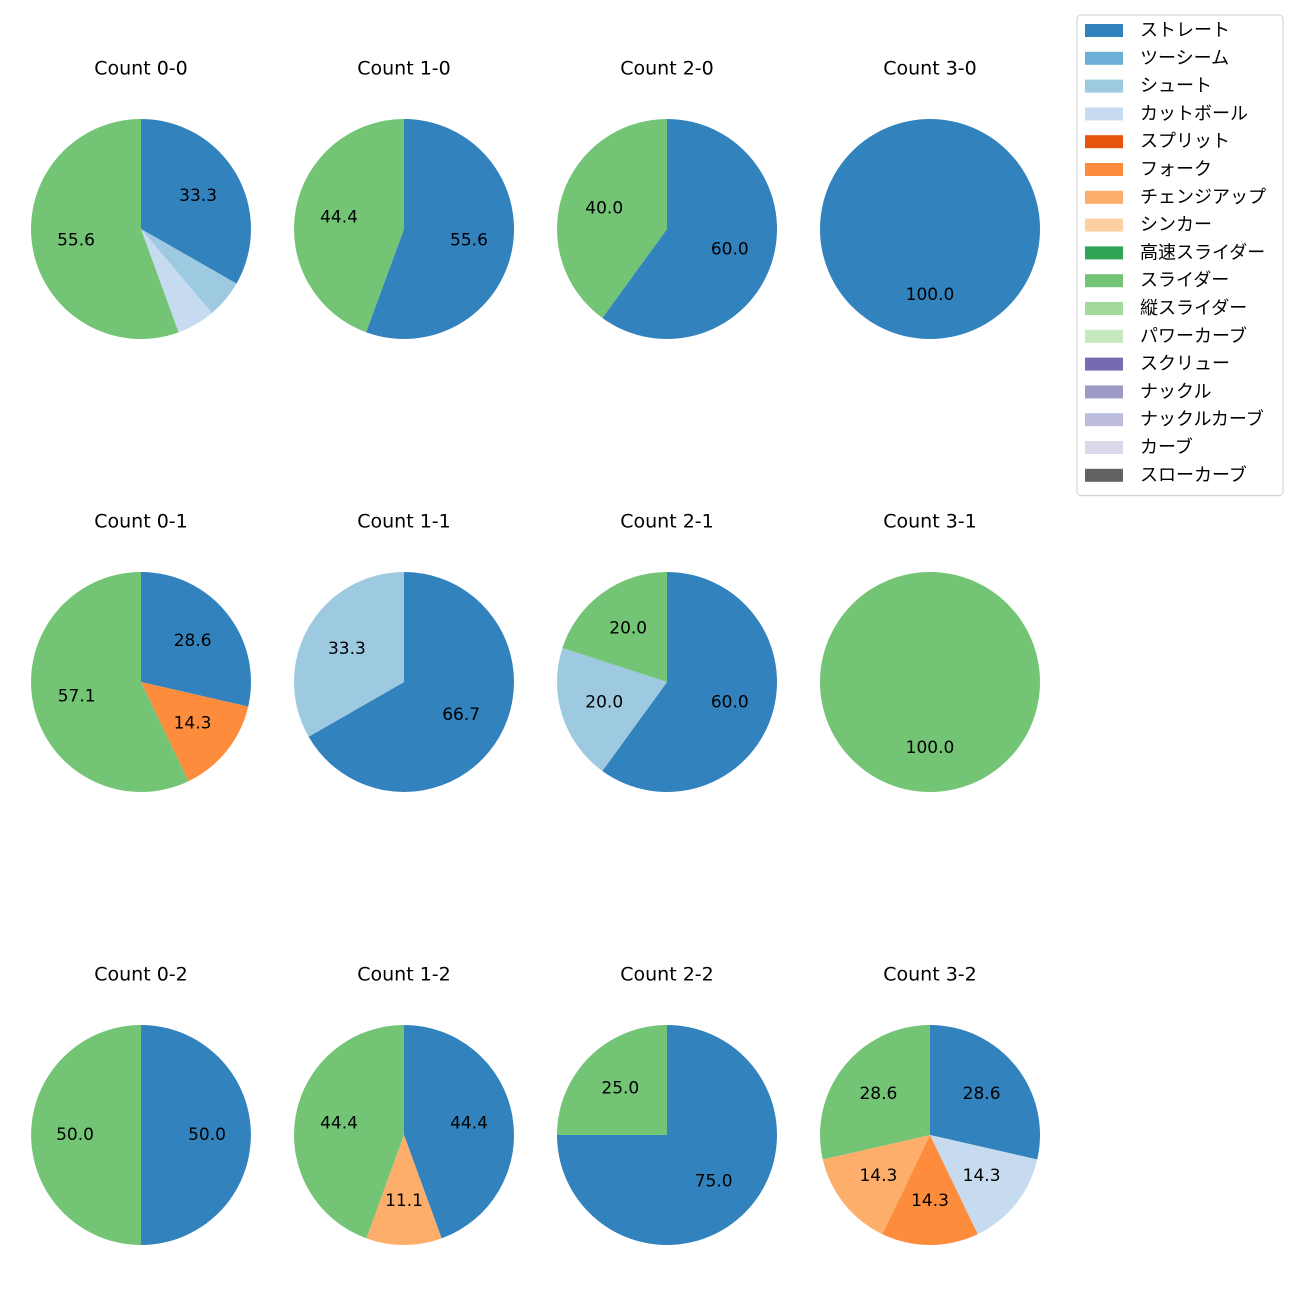 The height and width of the screenshot is (1300, 1300). Describe the element at coordinates (1185, 30) in the screenshot. I see `legend-label: ストレート` at that location.